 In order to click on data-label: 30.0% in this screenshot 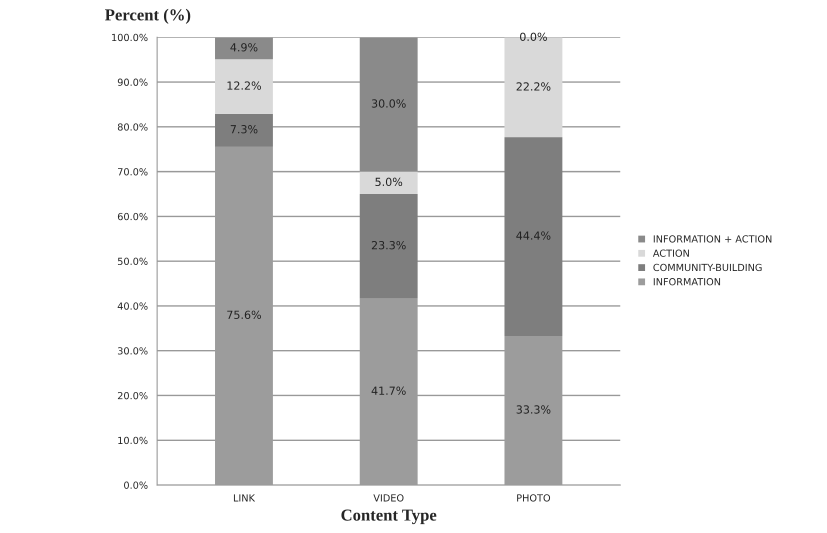, I will do `click(389, 103)`.